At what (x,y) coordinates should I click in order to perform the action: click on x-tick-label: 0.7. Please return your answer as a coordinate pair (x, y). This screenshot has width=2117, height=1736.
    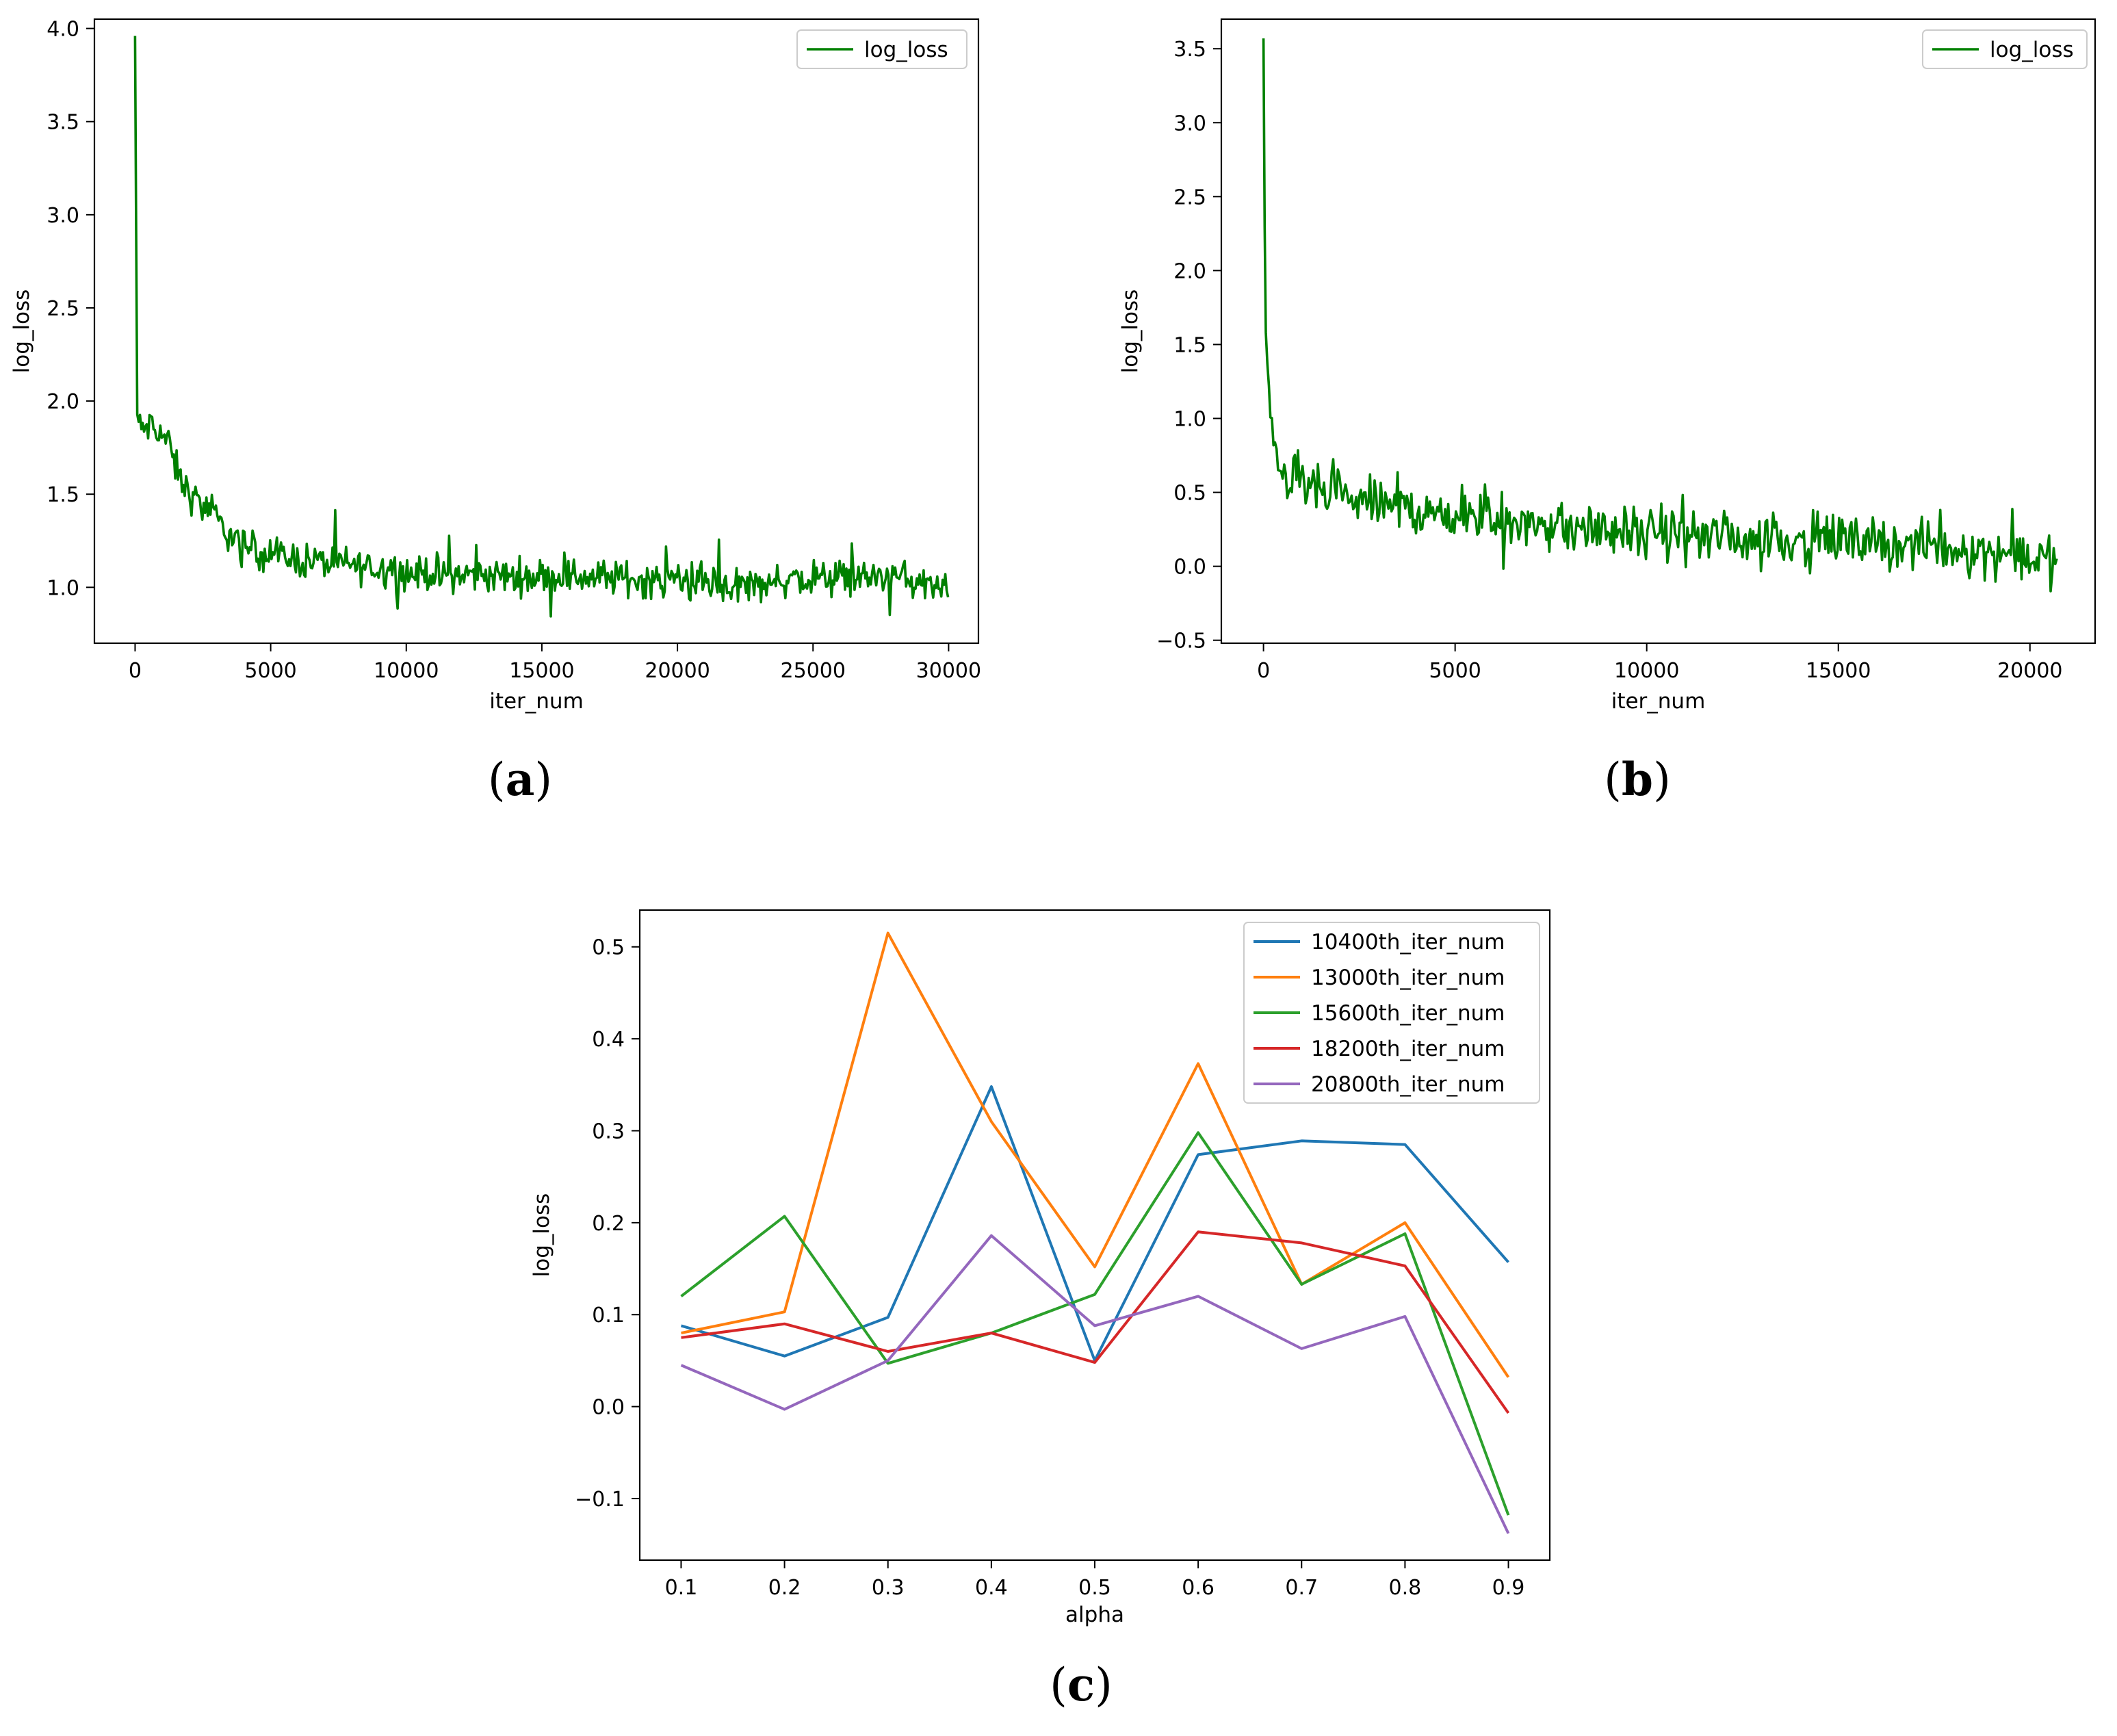
    Looking at the image, I should click on (1301, 1588).